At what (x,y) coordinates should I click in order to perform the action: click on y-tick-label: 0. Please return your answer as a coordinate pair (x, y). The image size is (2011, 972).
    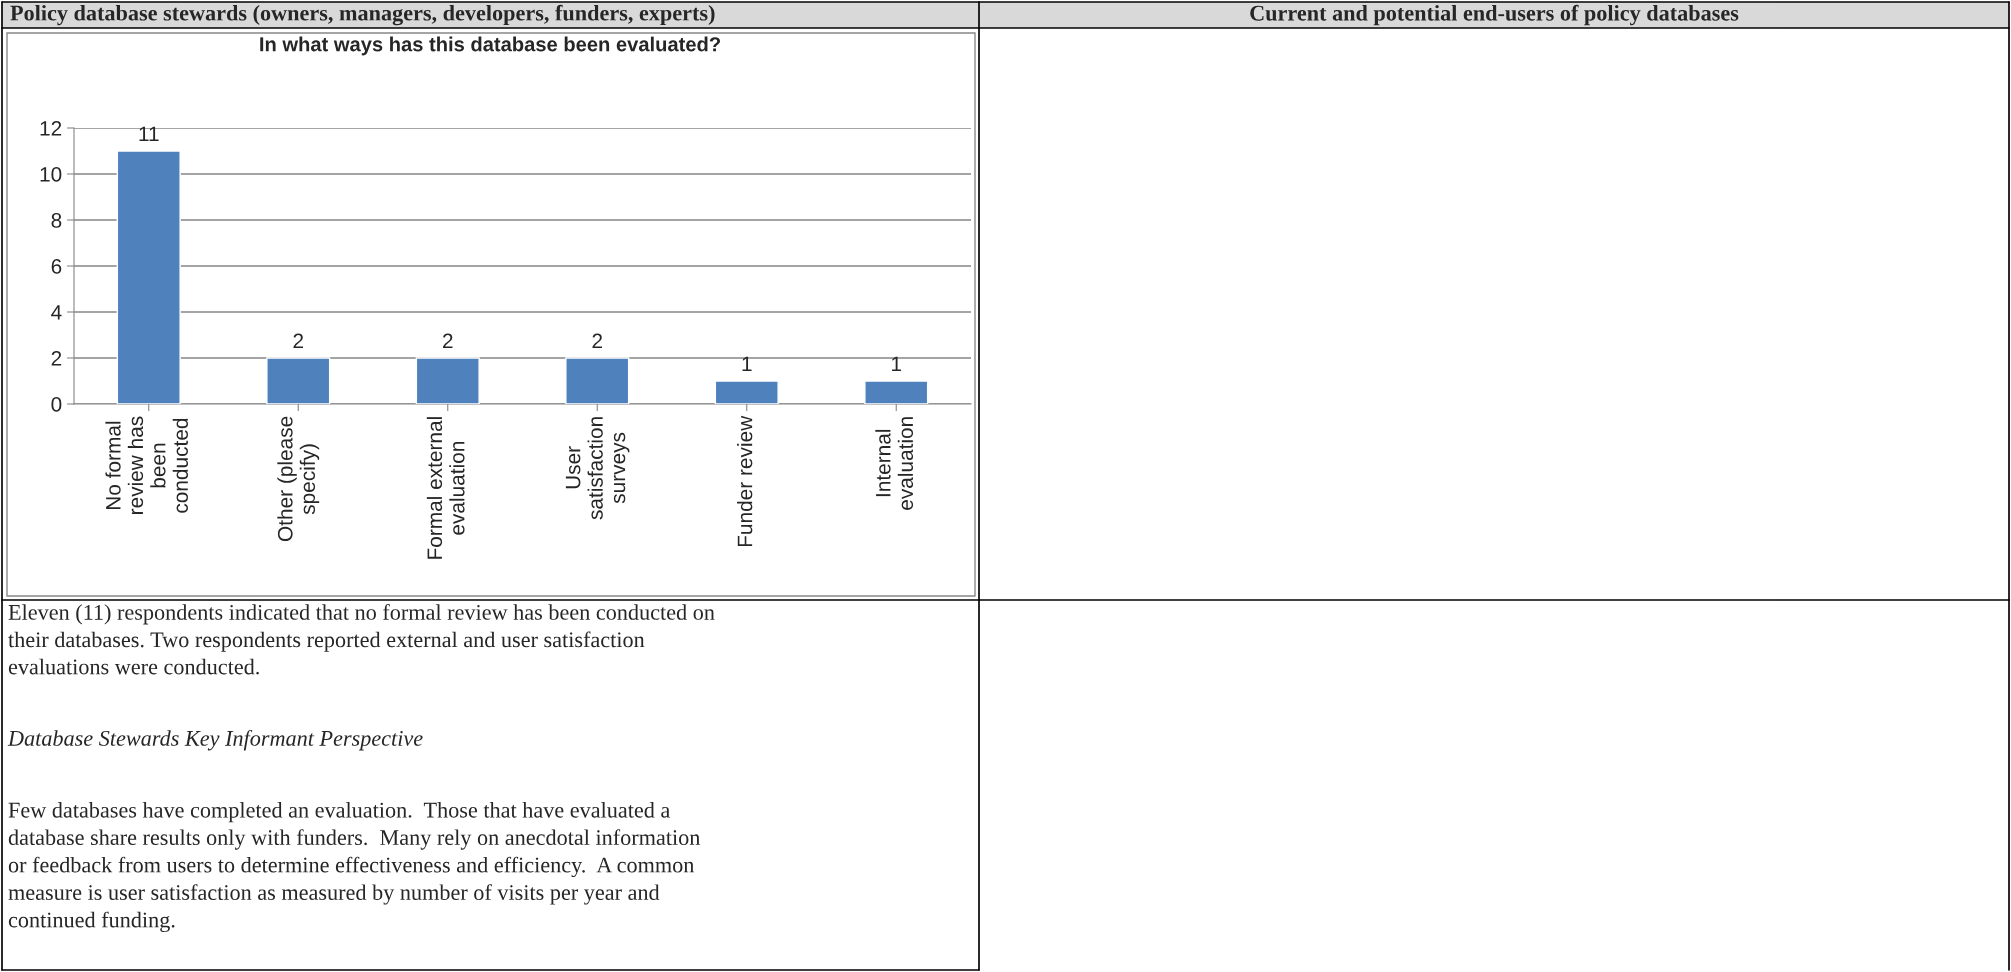
    Looking at the image, I should click on (56, 404).